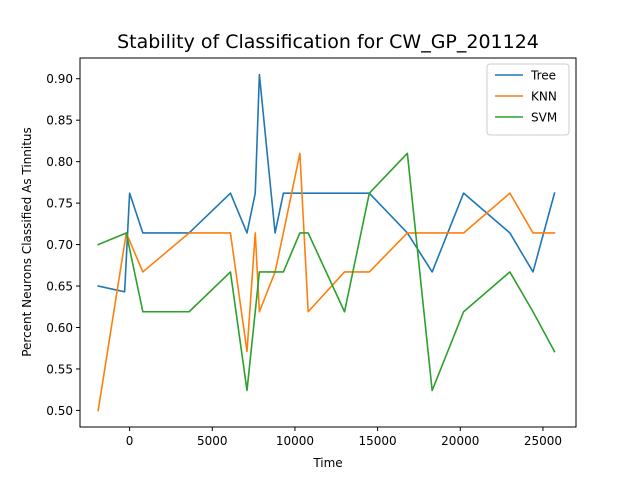 This screenshot has height=485, width=640. Describe the element at coordinates (543, 76) in the screenshot. I see `legend-label-tree: Tree` at that location.